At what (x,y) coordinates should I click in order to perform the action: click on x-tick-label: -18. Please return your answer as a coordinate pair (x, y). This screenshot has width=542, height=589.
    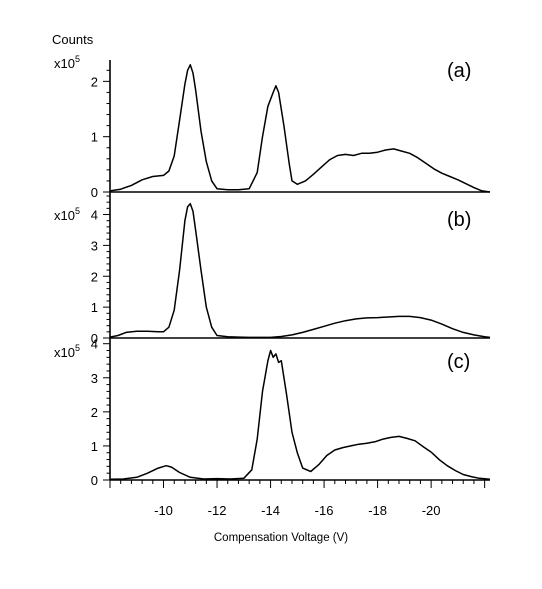
    Looking at the image, I should click on (377, 510).